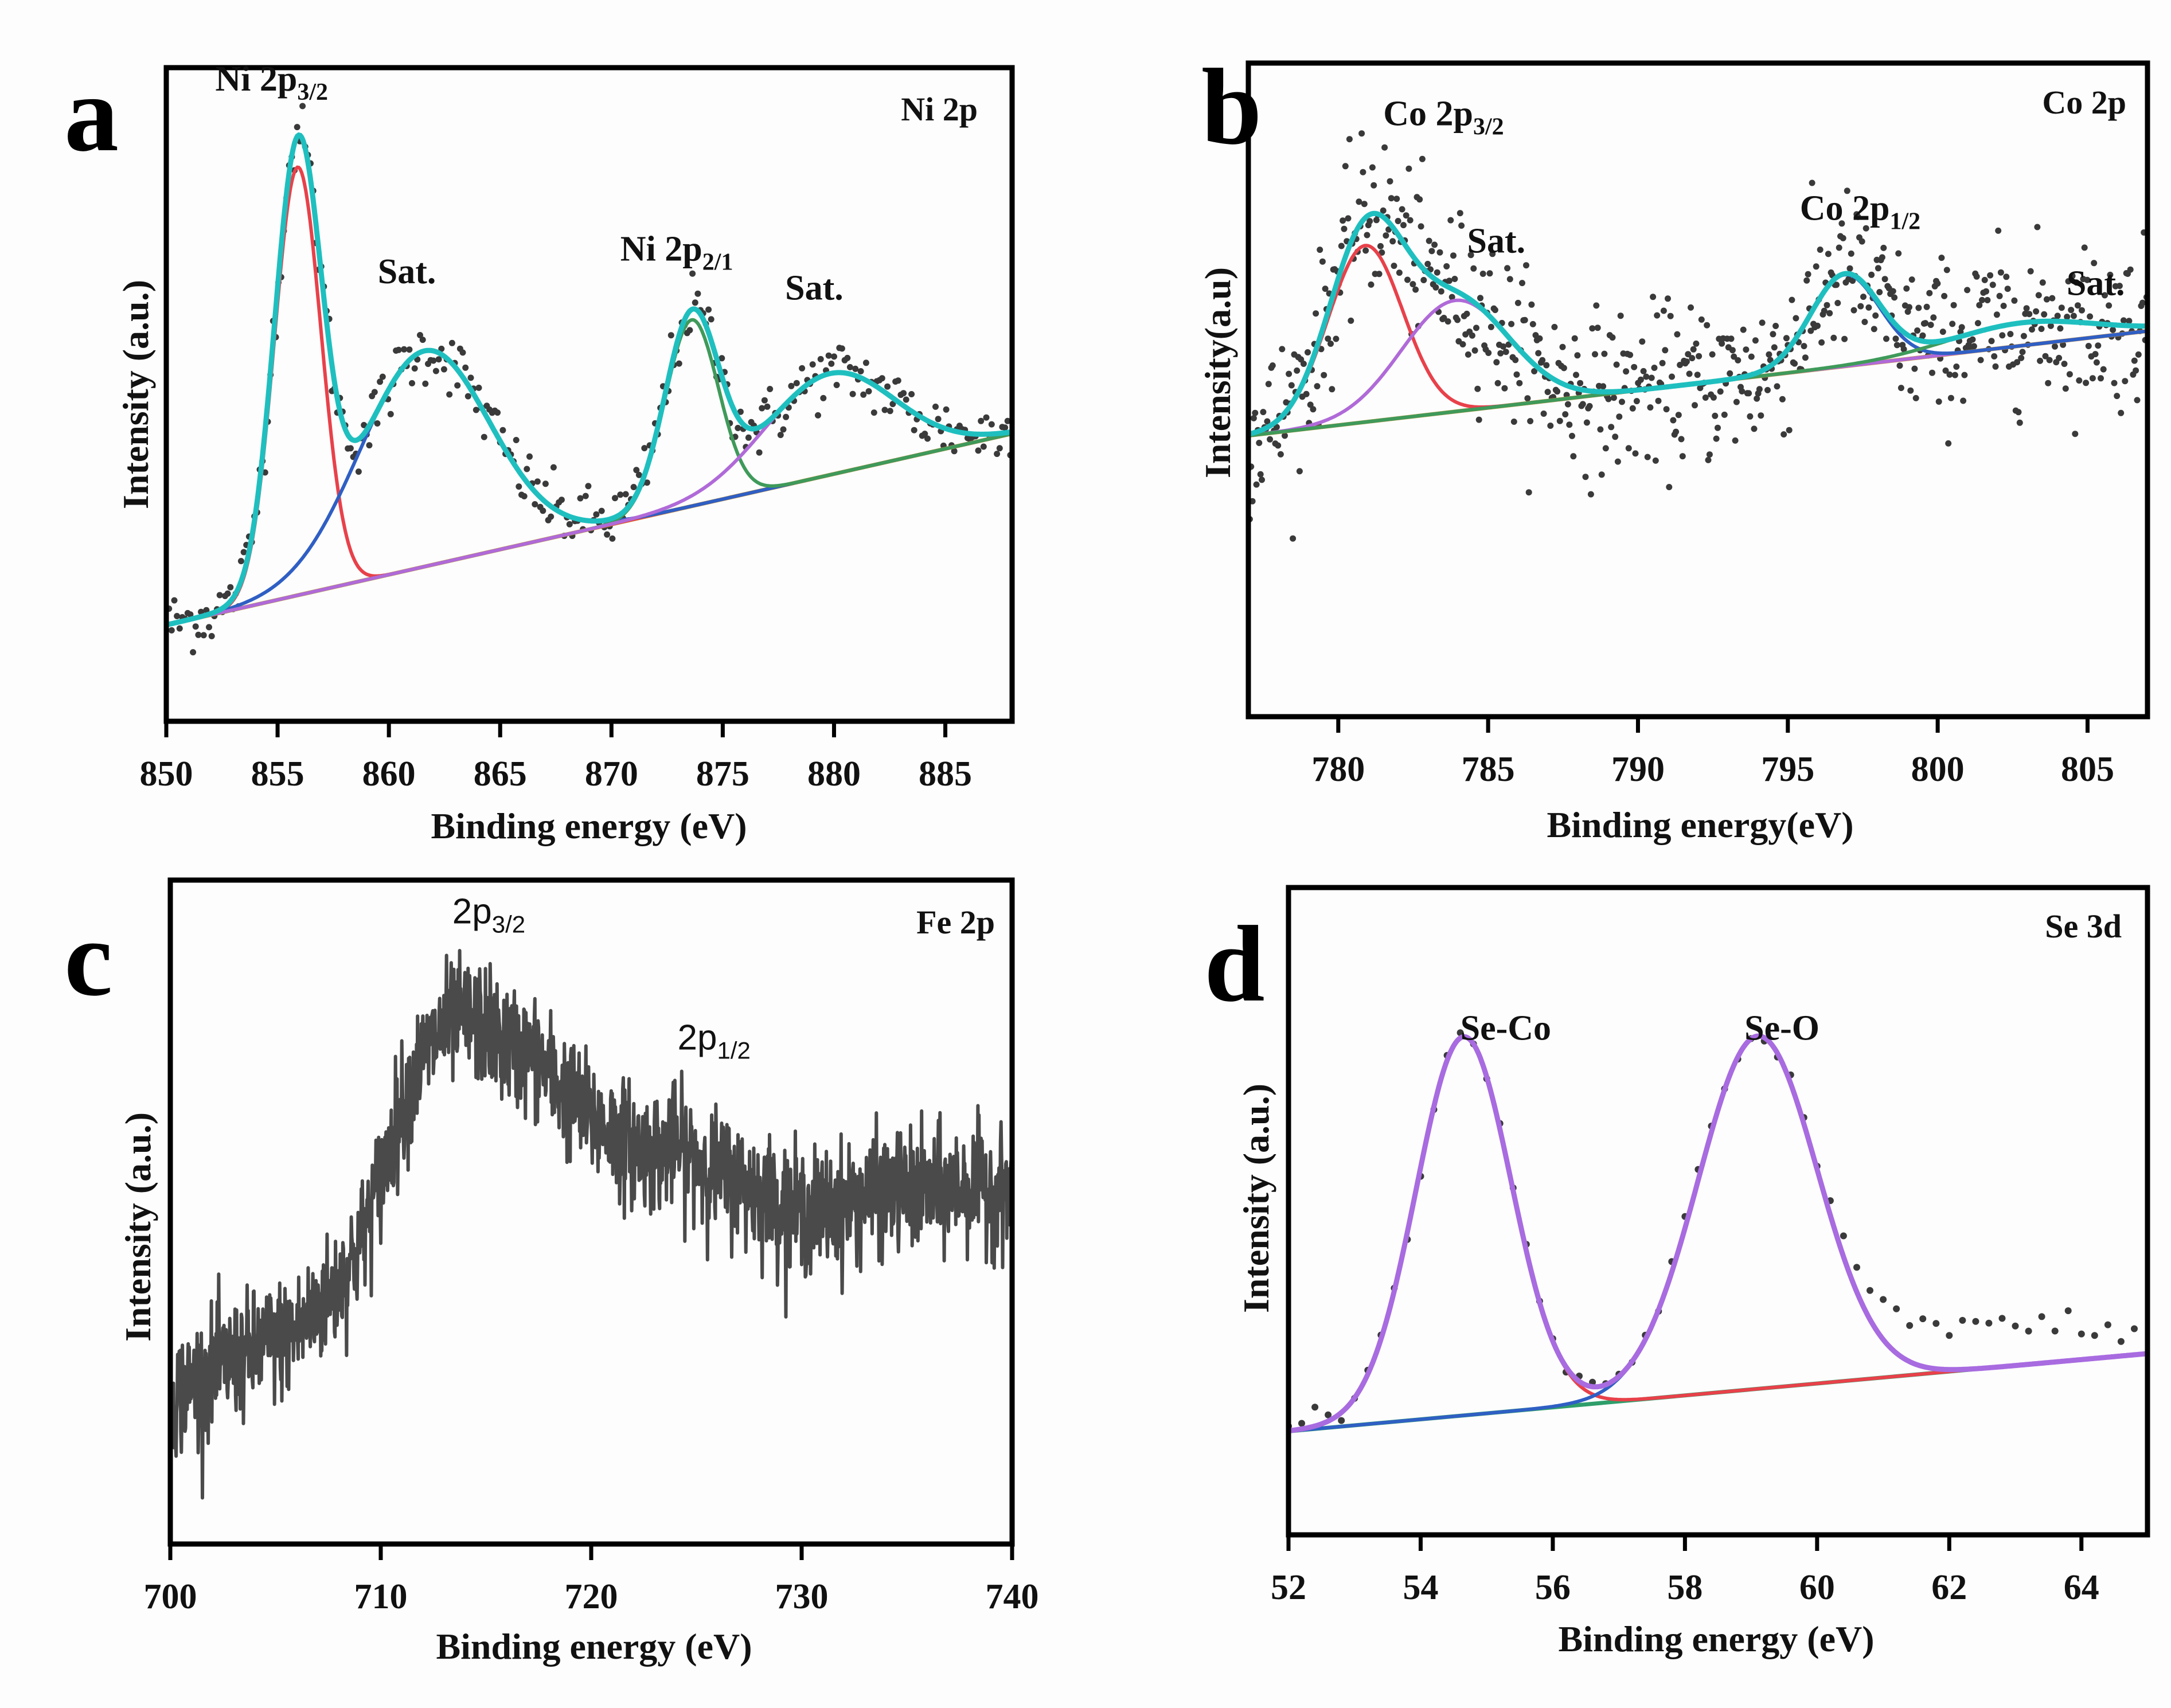 This screenshot has height=1708, width=2171. Describe the element at coordinates (733, 1050) in the screenshot. I see `annotation-subscript: 1/2` at that location.